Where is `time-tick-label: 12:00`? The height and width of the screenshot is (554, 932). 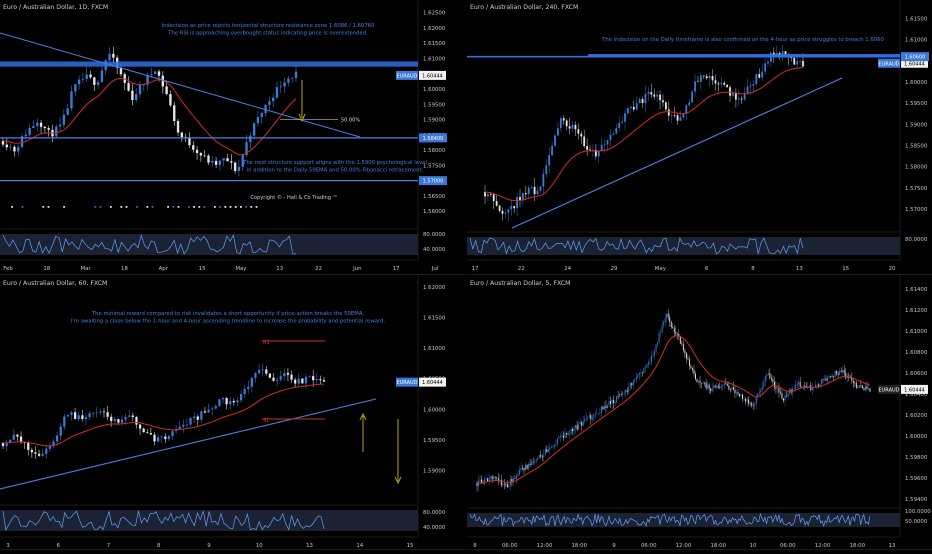 time-tick-label: 12:00 is located at coordinates (545, 546).